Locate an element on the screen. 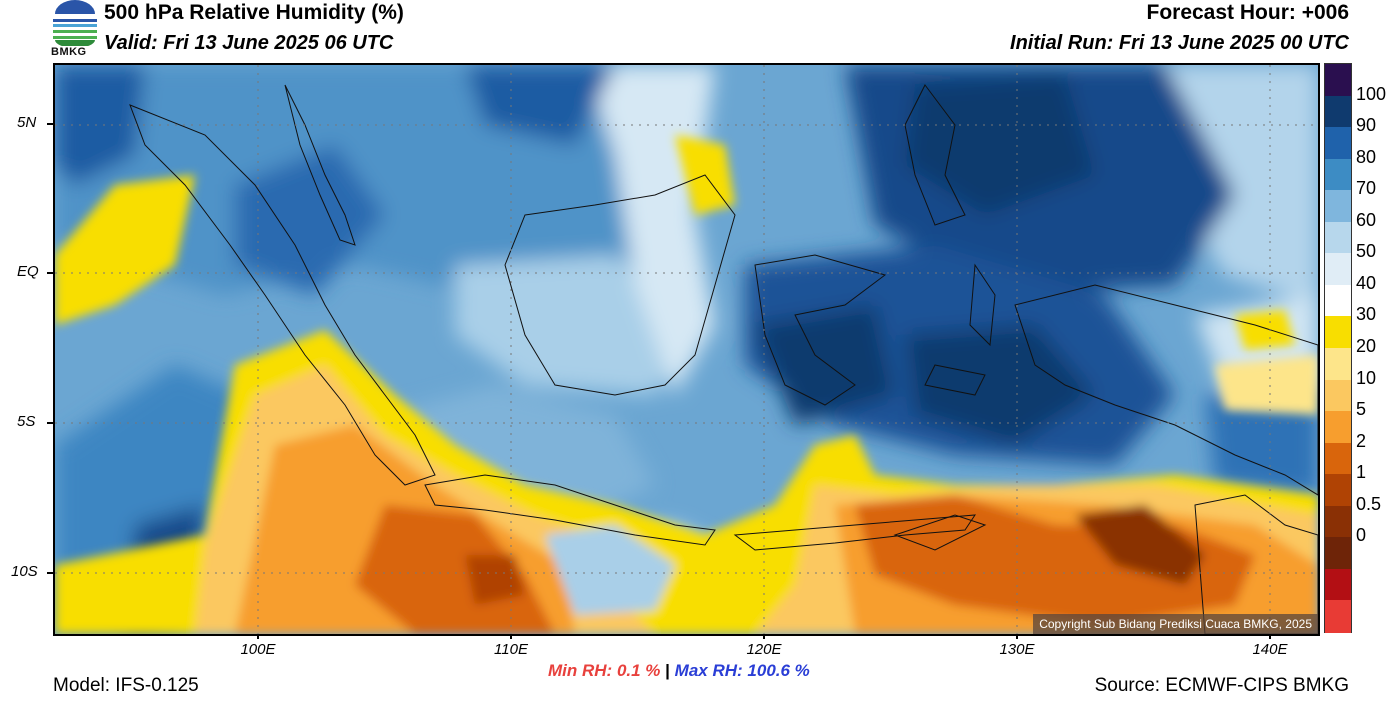  model-label: Model: IFS-0.125 is located at coordinates (126, 685).